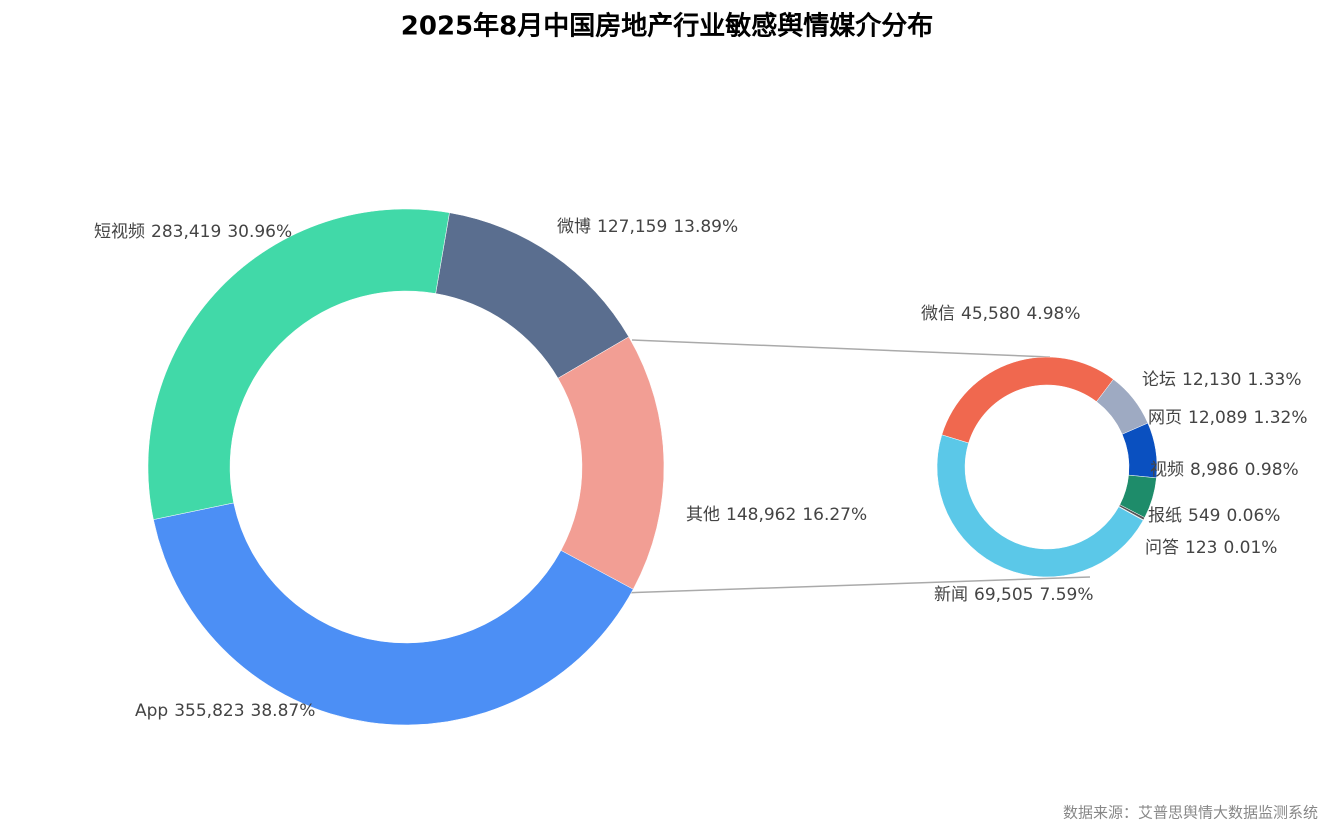  Describe the element at coordinates (1003, 595) in the screenshot. I see `slice-value: 69,505` at that location.